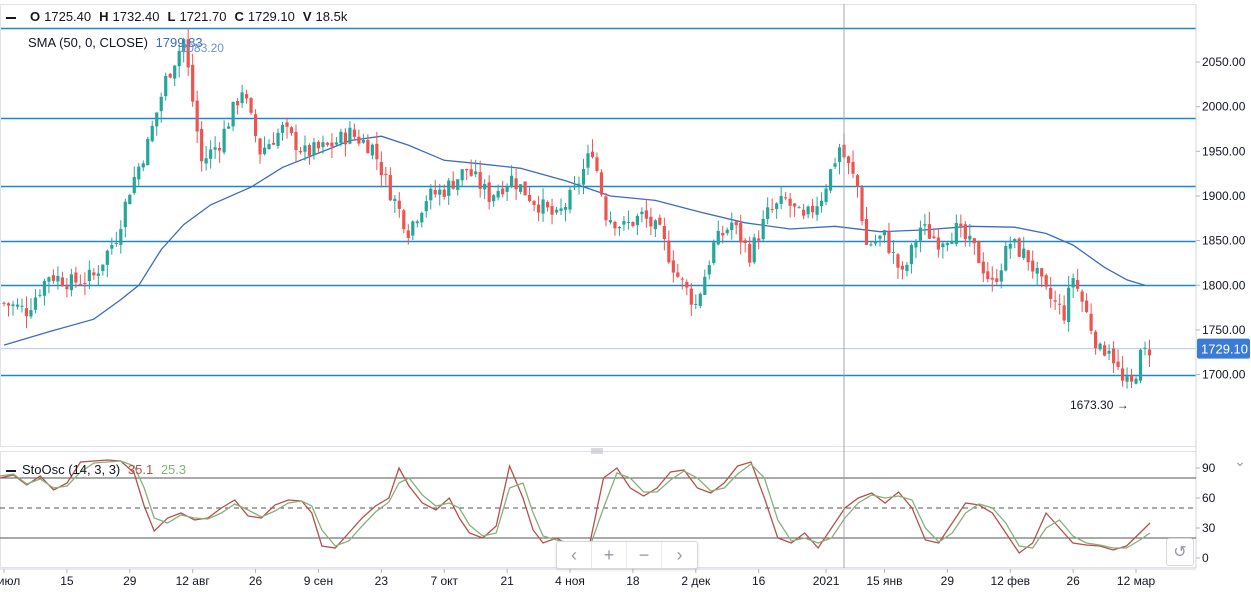 This screenshot has height=592, width=1251. What do you see at coordinates (203, 16) in the screenshot?
I see `low-value: 1721.70` at bounding box center [203, 16].